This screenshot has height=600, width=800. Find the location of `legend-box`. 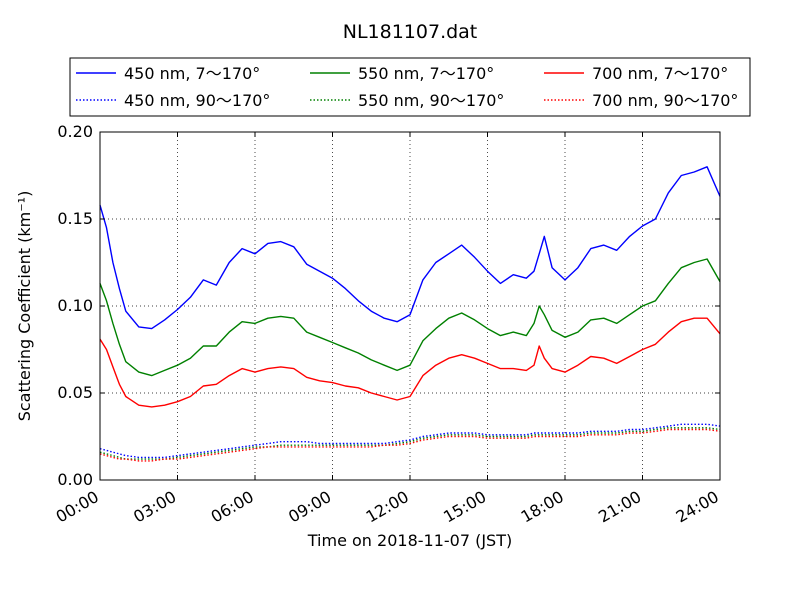

legend-box is located at coordinates (410, 87).